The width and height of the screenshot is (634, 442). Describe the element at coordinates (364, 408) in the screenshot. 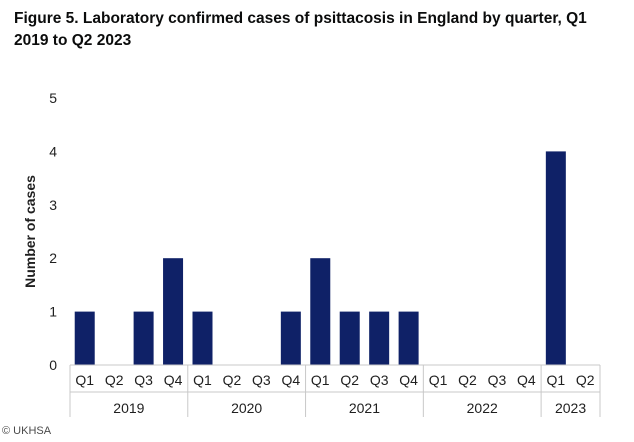

I see `x-group-label: 2021` at that location.